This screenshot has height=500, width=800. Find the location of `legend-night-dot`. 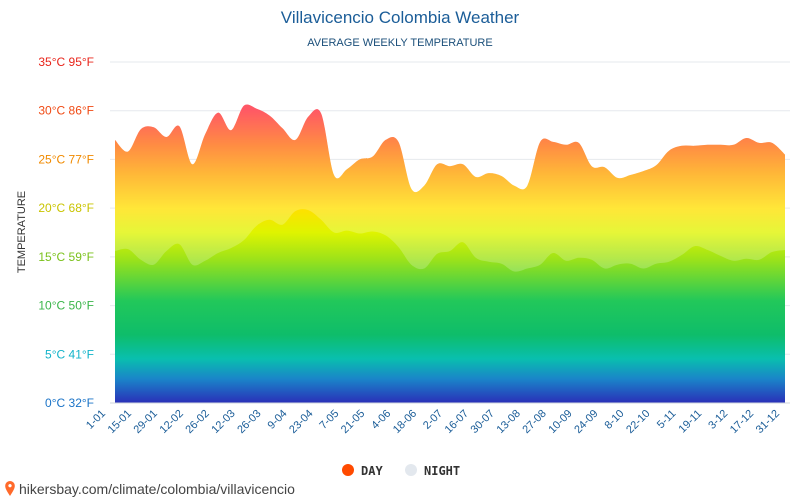

legend-night-dot is located at coordinates (411, 470).